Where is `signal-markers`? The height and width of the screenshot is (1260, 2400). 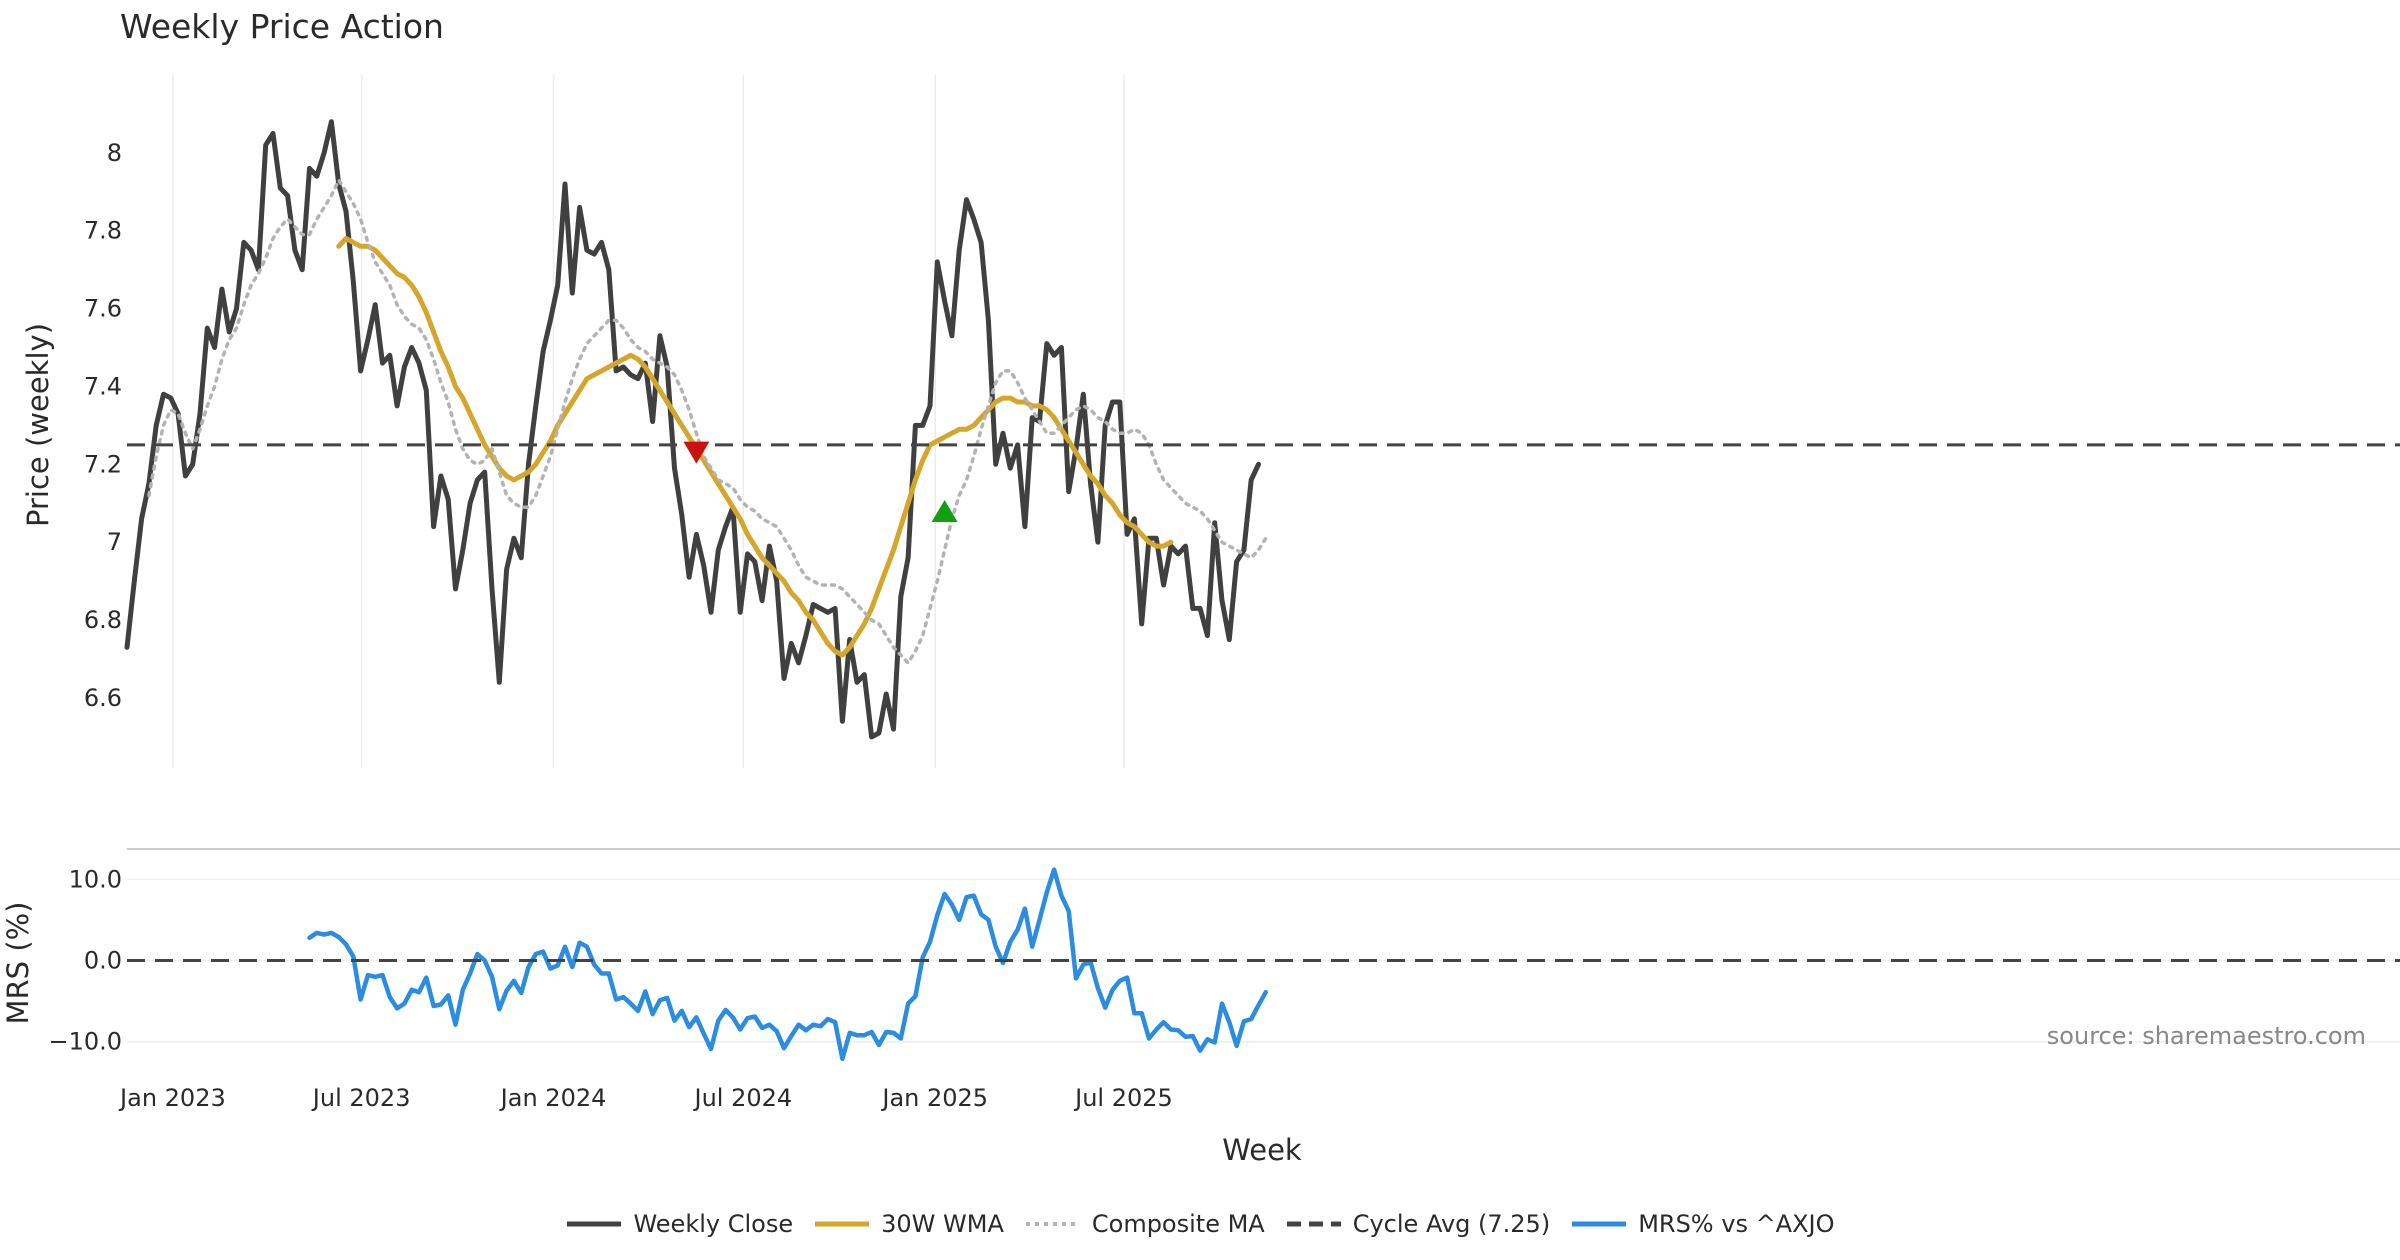
signal-markers is located at coordinates (820, 482).